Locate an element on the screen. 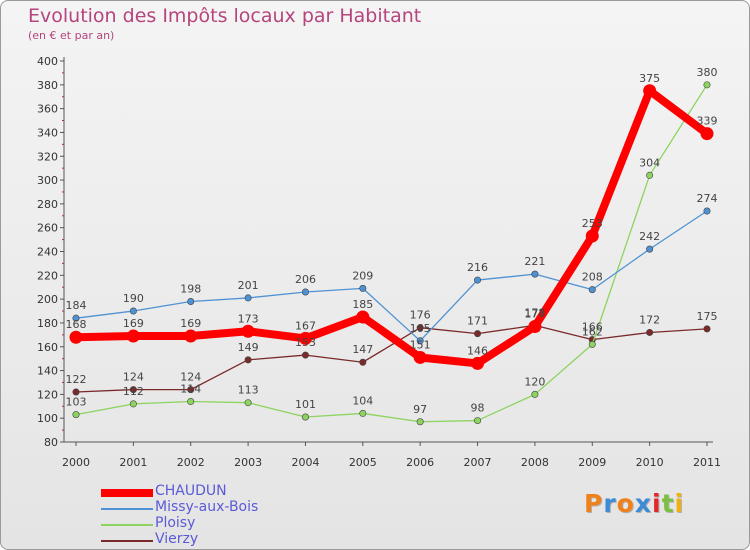 This screenshot has height=550, width=750. y-tick-label: 260 is located at coordinates (47, 228).